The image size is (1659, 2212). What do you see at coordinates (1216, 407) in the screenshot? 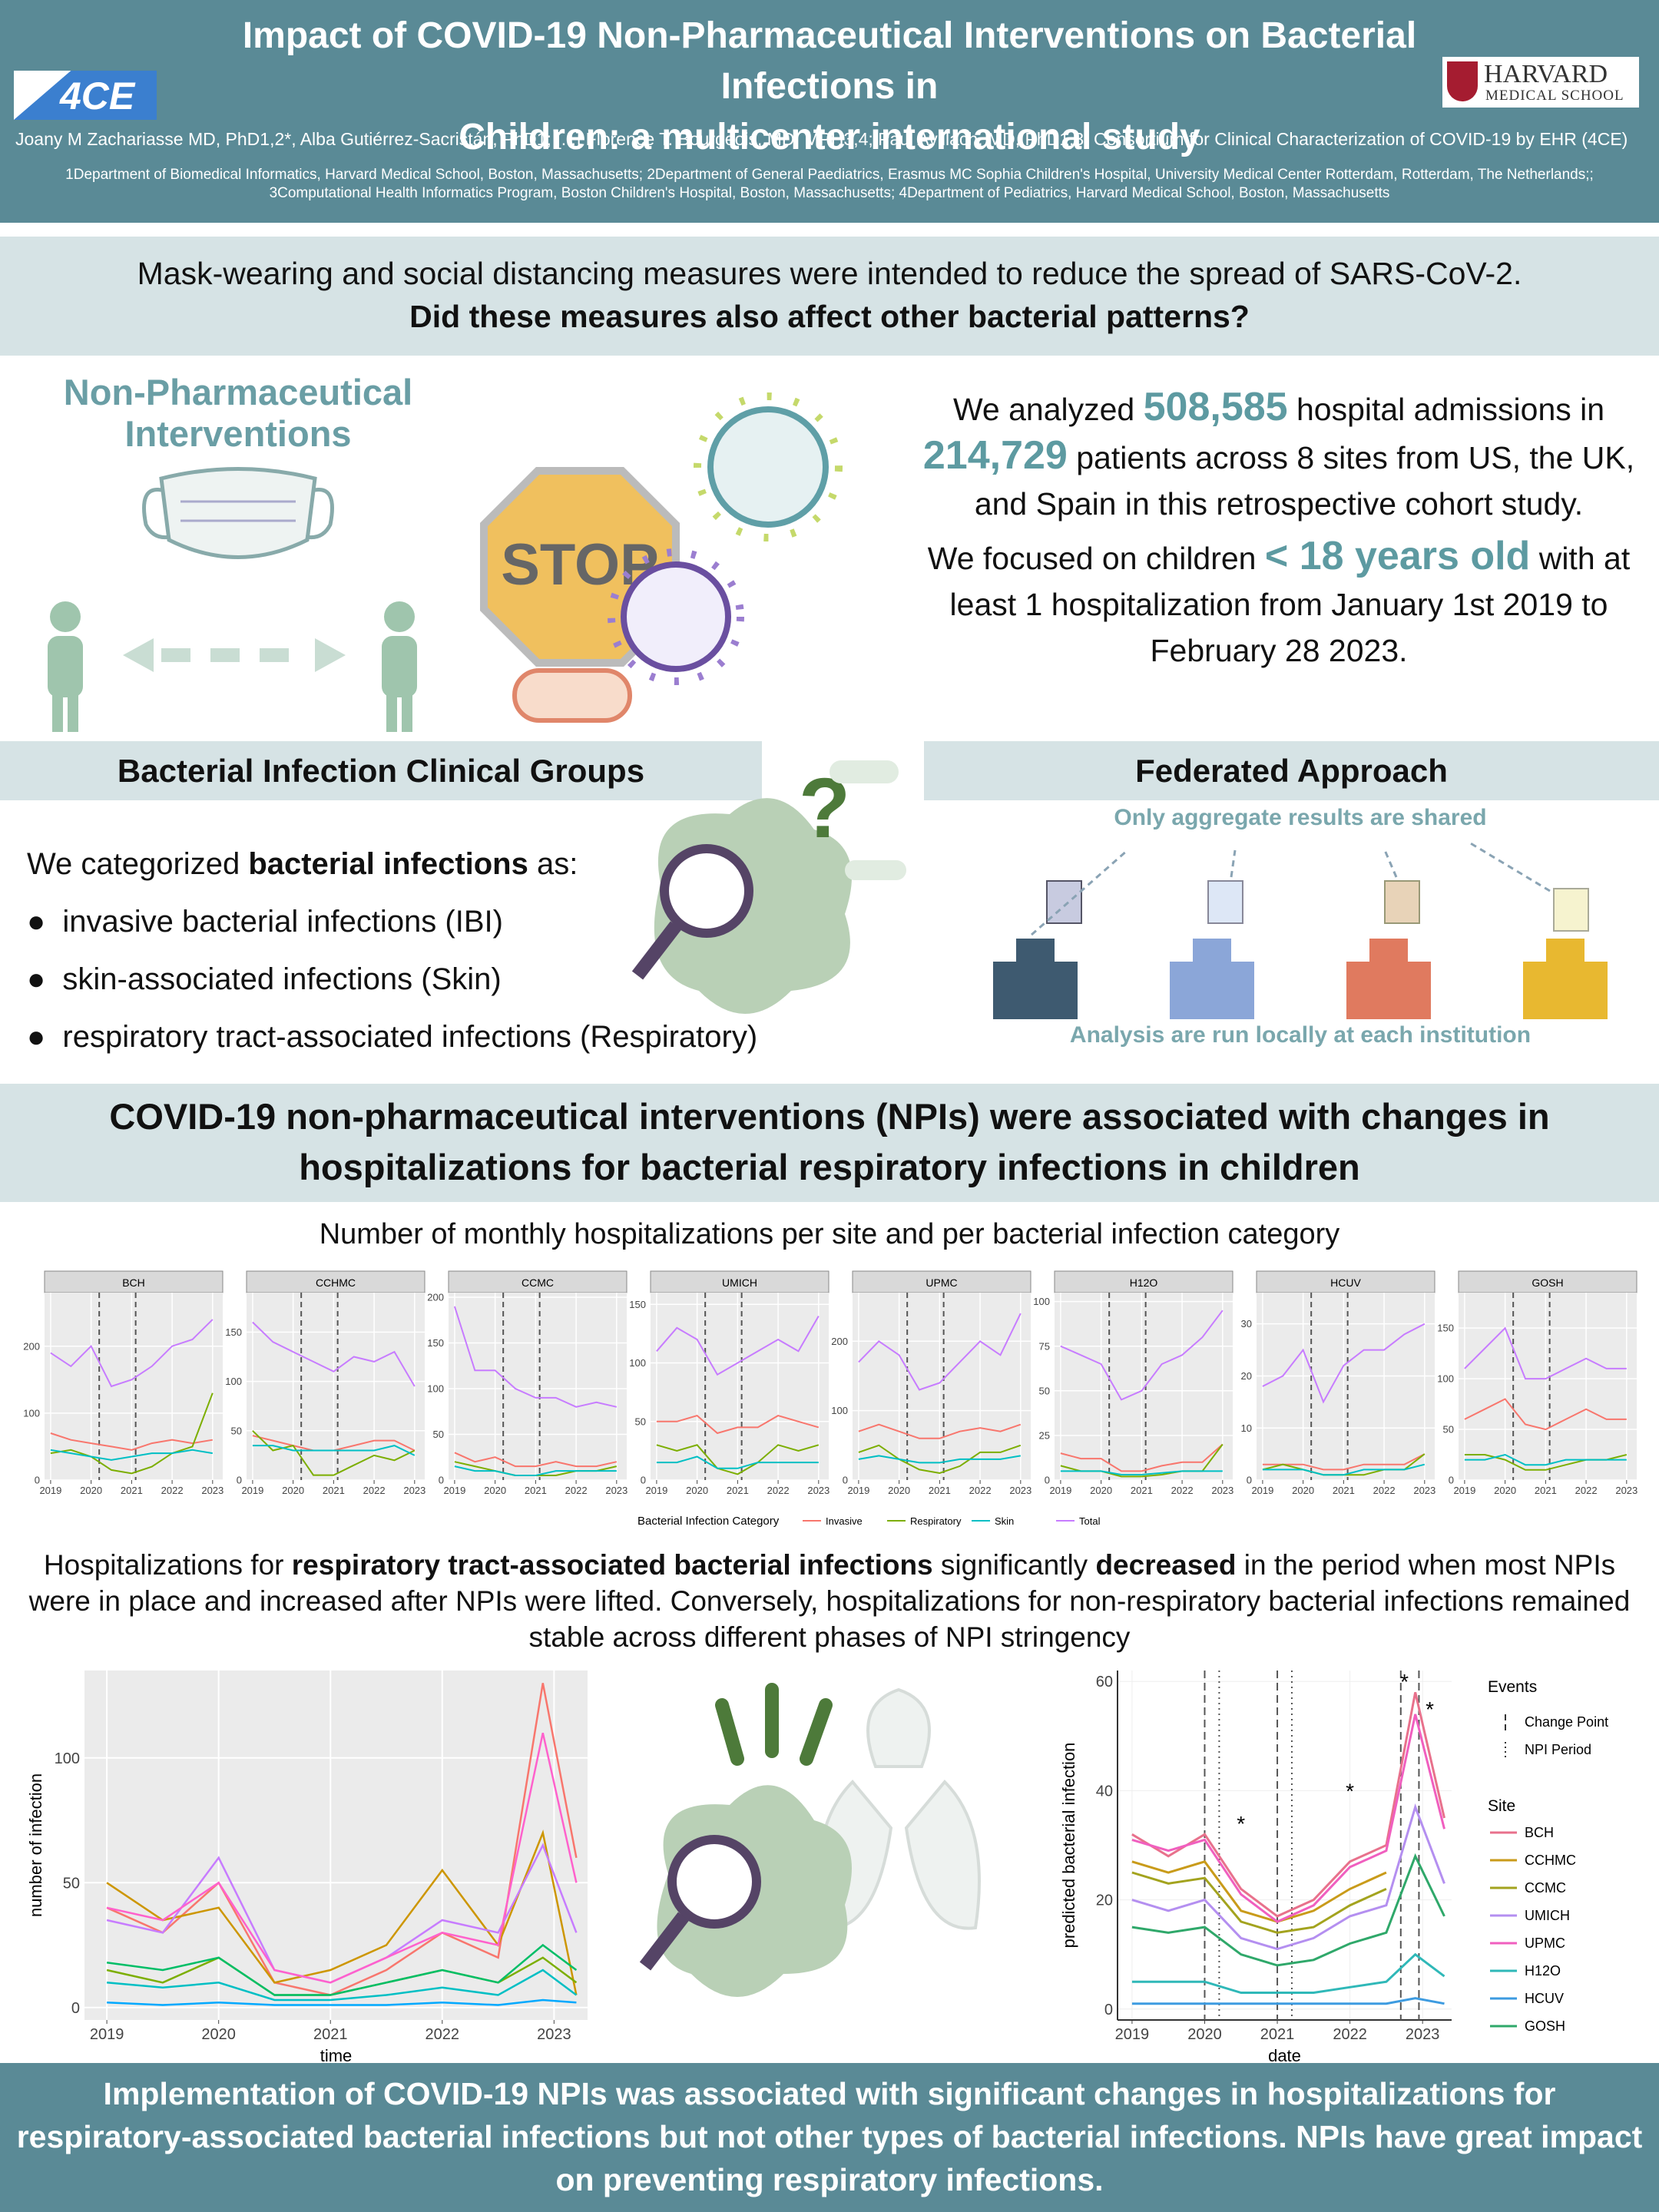
I see `number: 508,585` at bounding box center [1216, 407].